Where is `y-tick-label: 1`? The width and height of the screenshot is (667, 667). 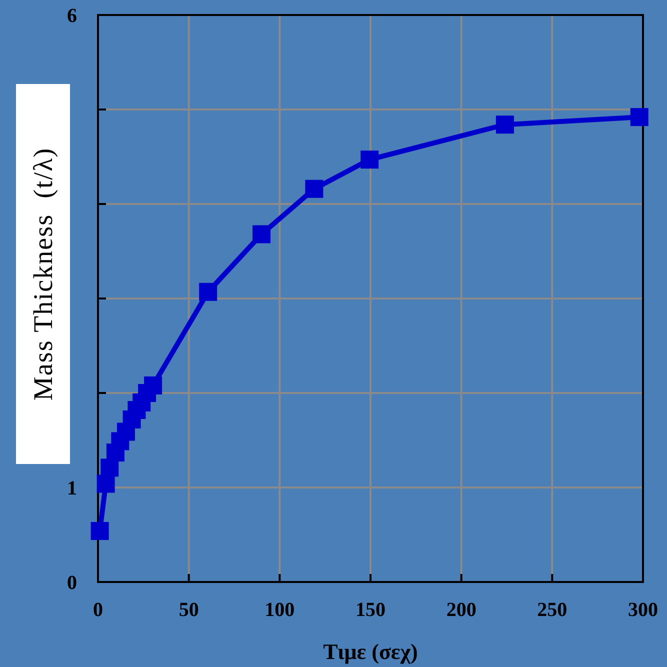 y-tick-label: 1 is located at coordinates (72, 489).